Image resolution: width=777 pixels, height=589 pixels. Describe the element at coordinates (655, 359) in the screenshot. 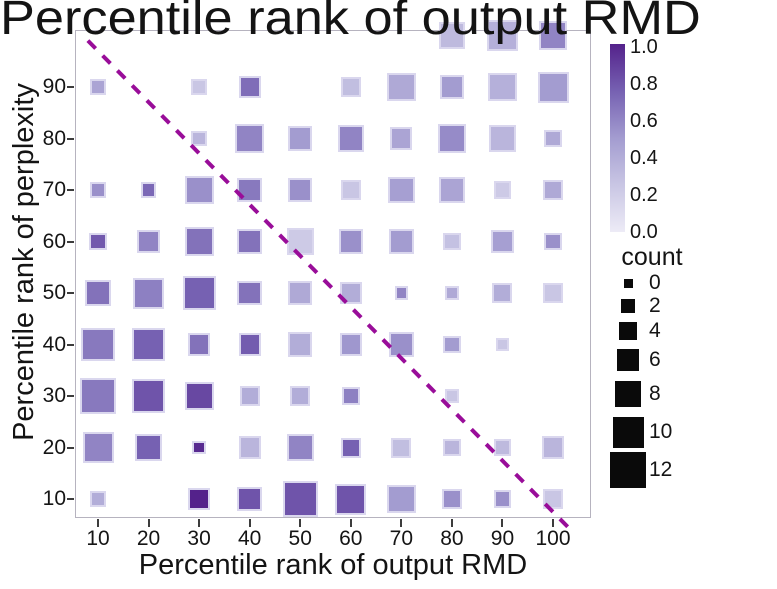

I see `size-legend-label: 6` at that location.